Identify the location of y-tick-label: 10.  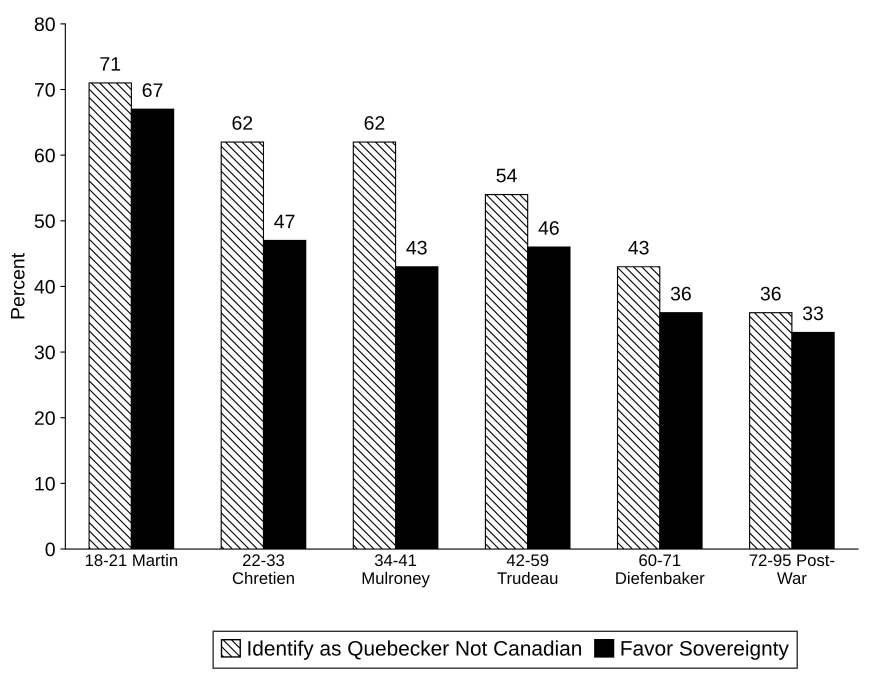
(45, 483).